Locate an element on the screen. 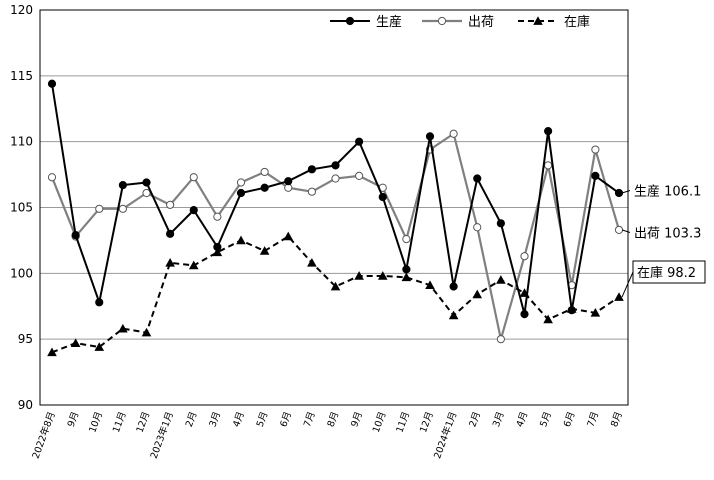 The image size is (714, 480). y-axis-ticks: 90 95 100 105 110 115 120 is located at coordinates (21, 207).